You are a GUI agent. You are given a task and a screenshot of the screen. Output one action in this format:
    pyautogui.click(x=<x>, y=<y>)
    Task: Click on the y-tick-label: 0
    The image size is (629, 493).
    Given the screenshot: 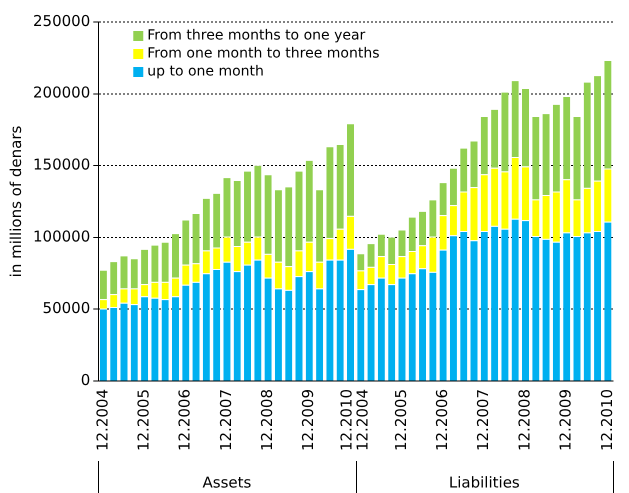 What is the action you would take?
    pyautogui.click(x=85, y=379)
    